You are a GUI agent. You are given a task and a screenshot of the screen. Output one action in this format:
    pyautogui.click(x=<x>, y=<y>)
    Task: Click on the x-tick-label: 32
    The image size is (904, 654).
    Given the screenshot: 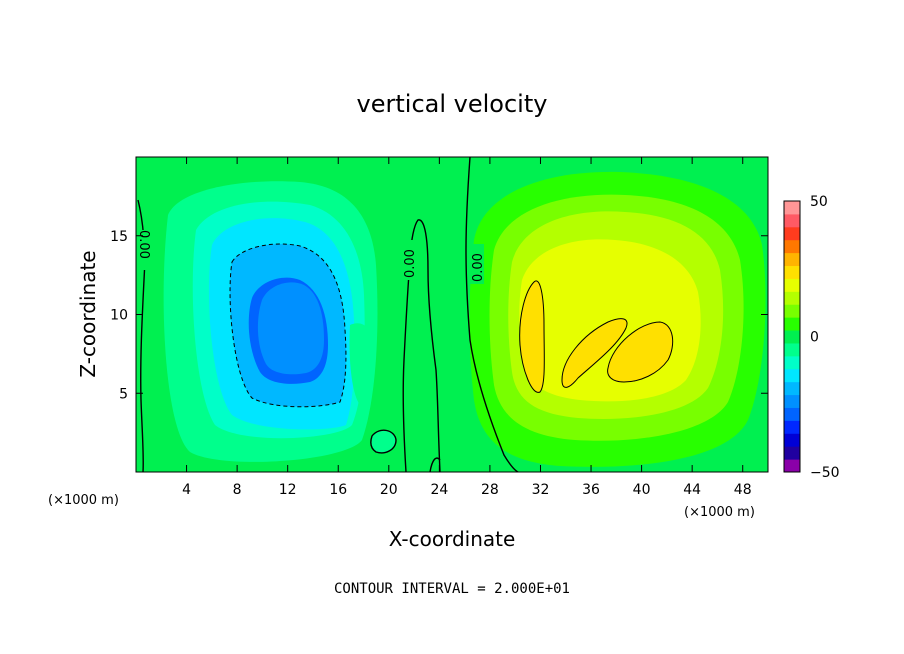 What is the action you would take?
    pyautogui.click(x=541, y=490)
    